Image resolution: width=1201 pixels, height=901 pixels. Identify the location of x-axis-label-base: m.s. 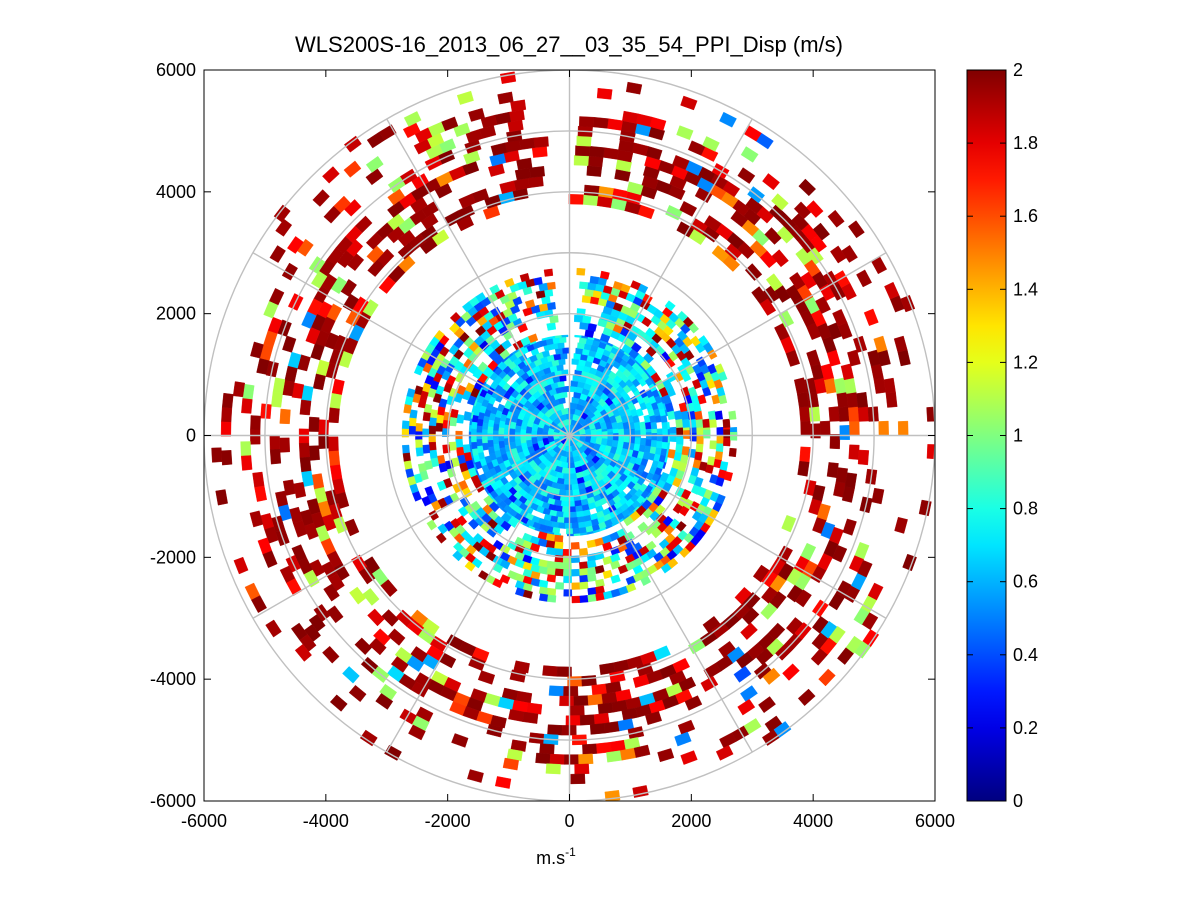
(550, 858).